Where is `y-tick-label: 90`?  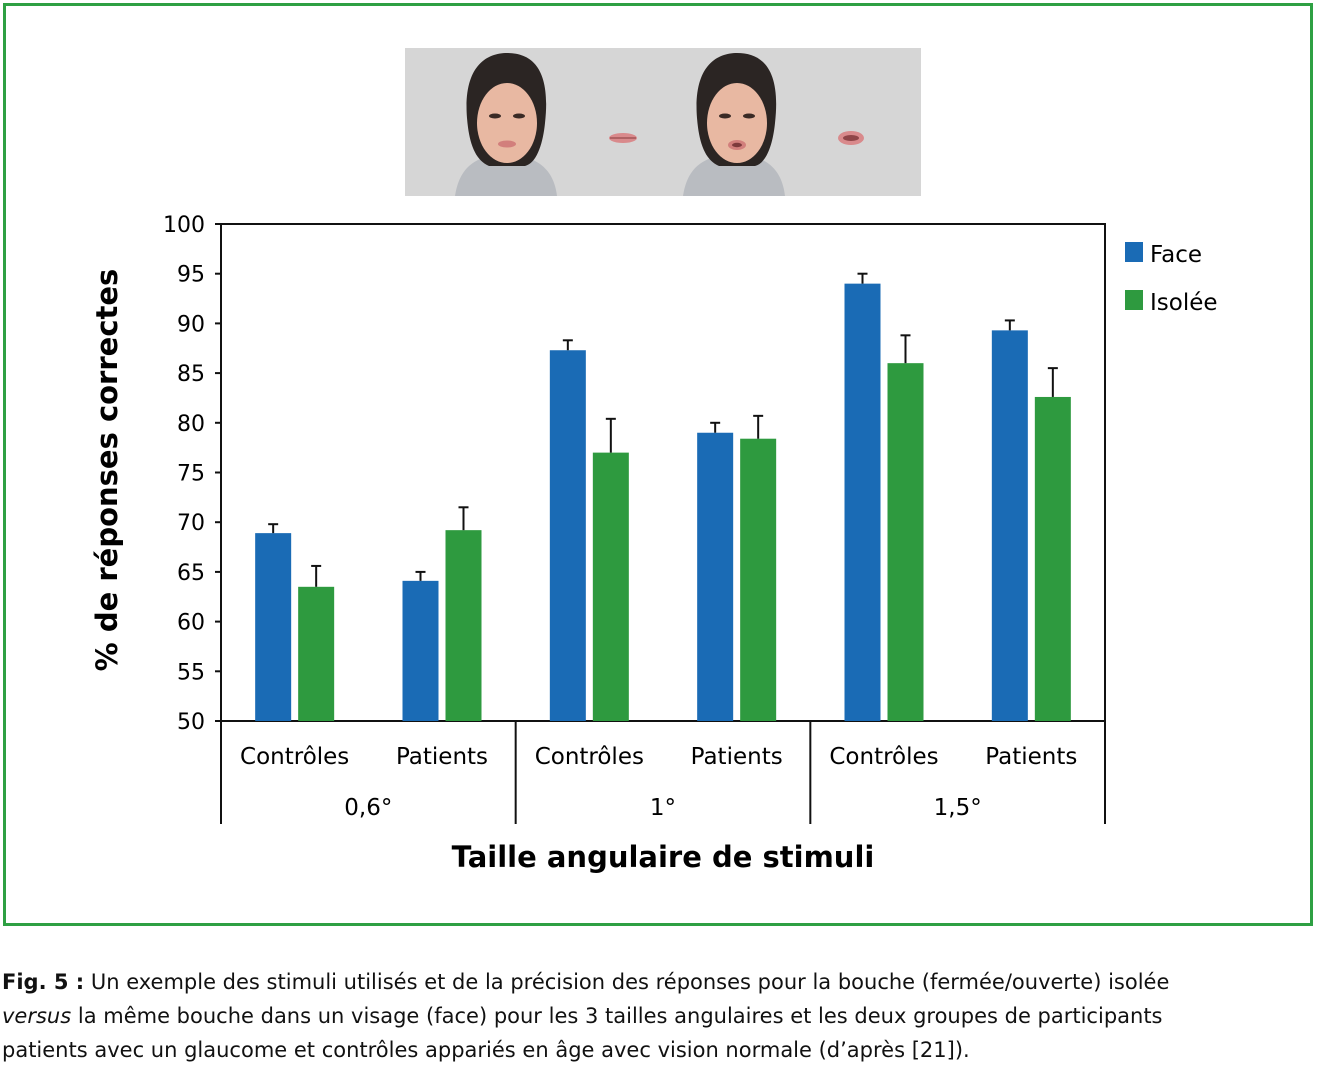
y-tick-label: 90 is located at coordinates (191, 324).